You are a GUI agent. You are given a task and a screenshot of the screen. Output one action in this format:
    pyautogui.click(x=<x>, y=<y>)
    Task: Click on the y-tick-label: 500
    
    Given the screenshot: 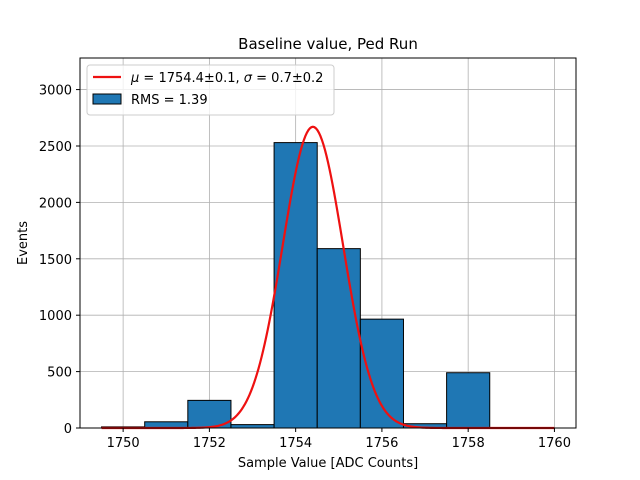 What is the action you would take?
    pyautogui.click(x=59, y=373)
    